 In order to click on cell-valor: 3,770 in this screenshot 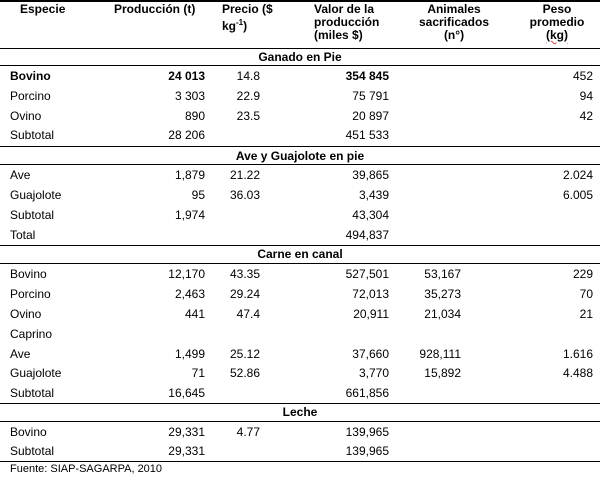, I will do `click(373, 373)`.